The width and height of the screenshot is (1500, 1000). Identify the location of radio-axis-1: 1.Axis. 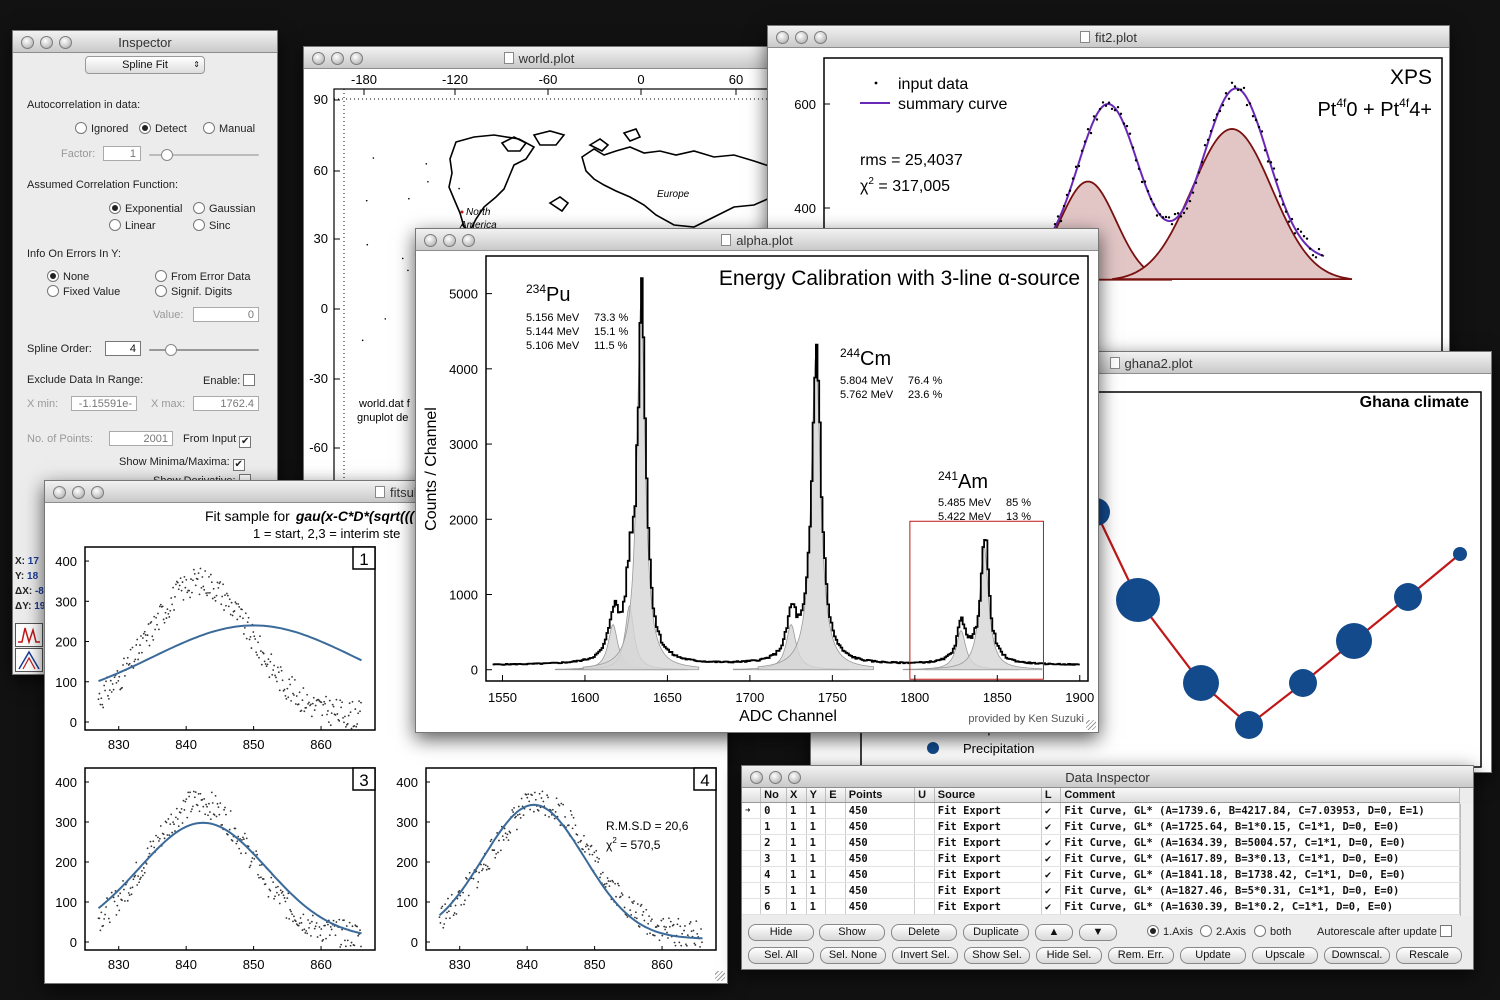
(1170, 931).